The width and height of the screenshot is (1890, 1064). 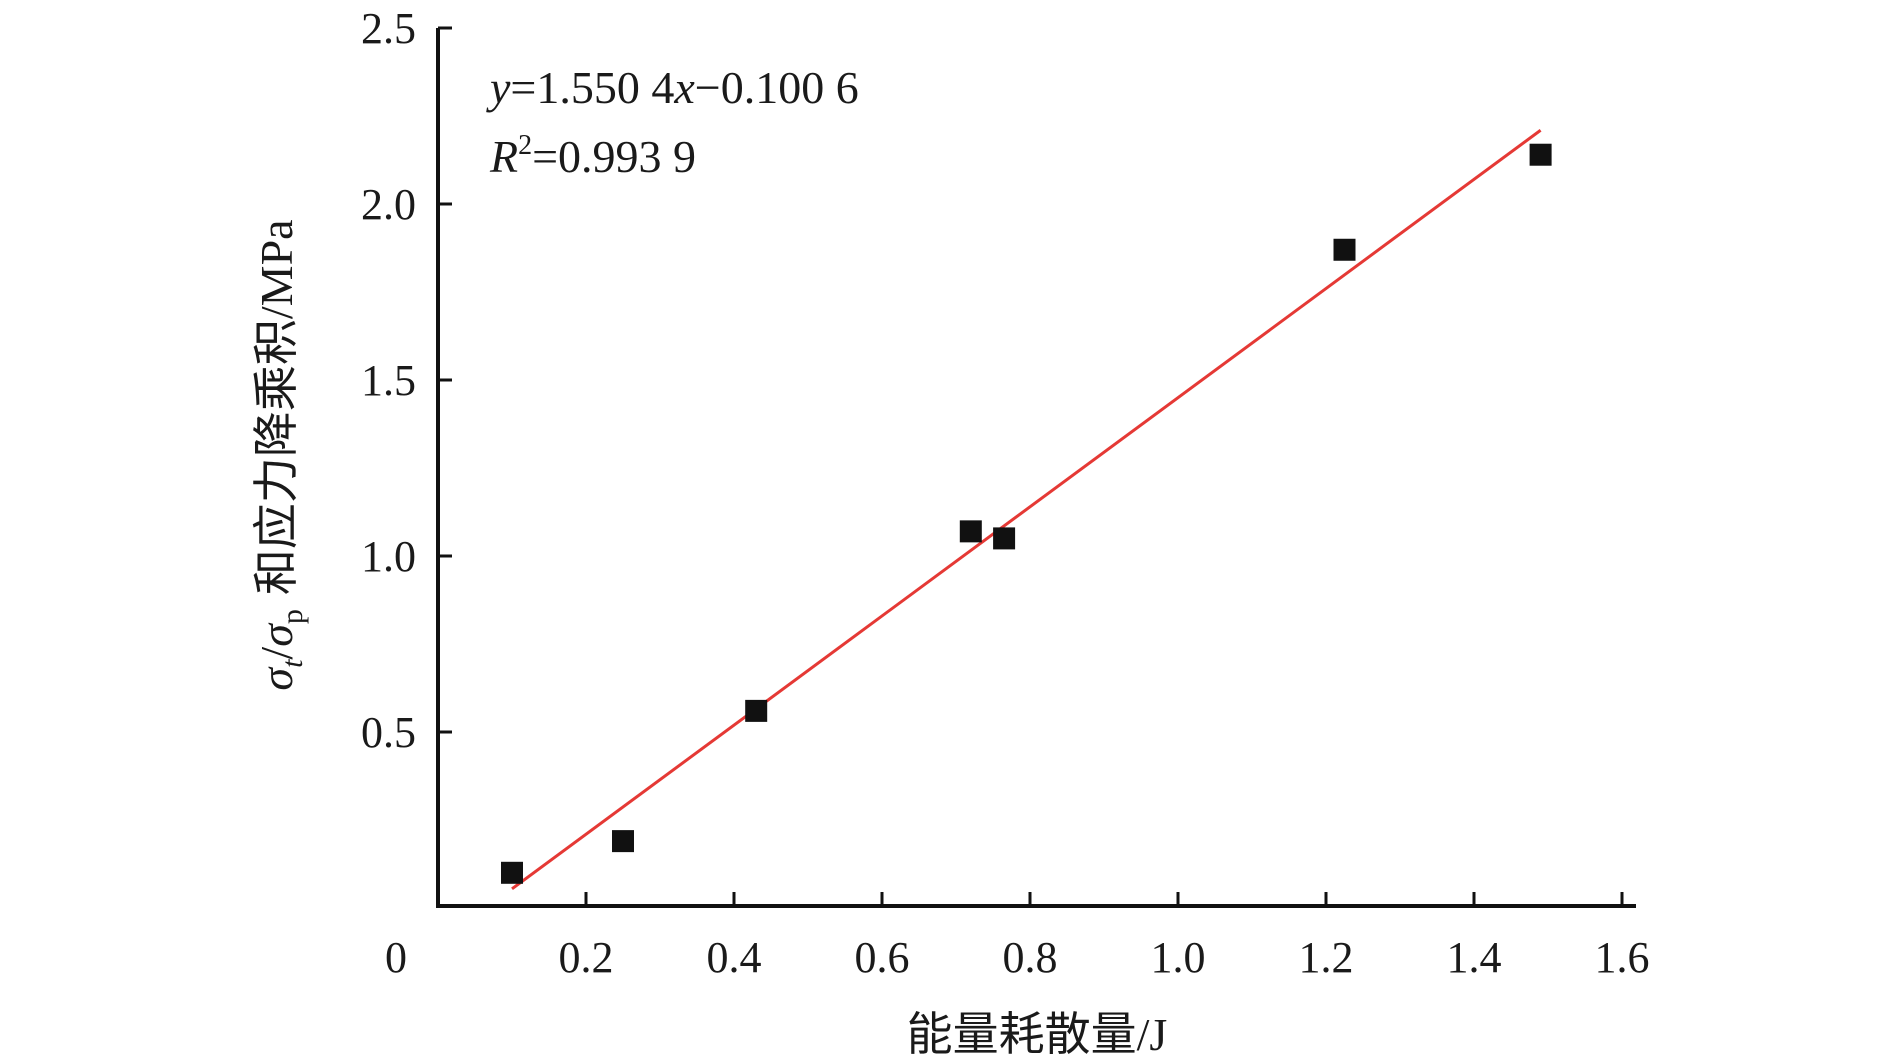 What do you see at coordinates (734, 957) in the screenshot?
I see `x-tick-label: 0.4` at bounding box center [734, 957].